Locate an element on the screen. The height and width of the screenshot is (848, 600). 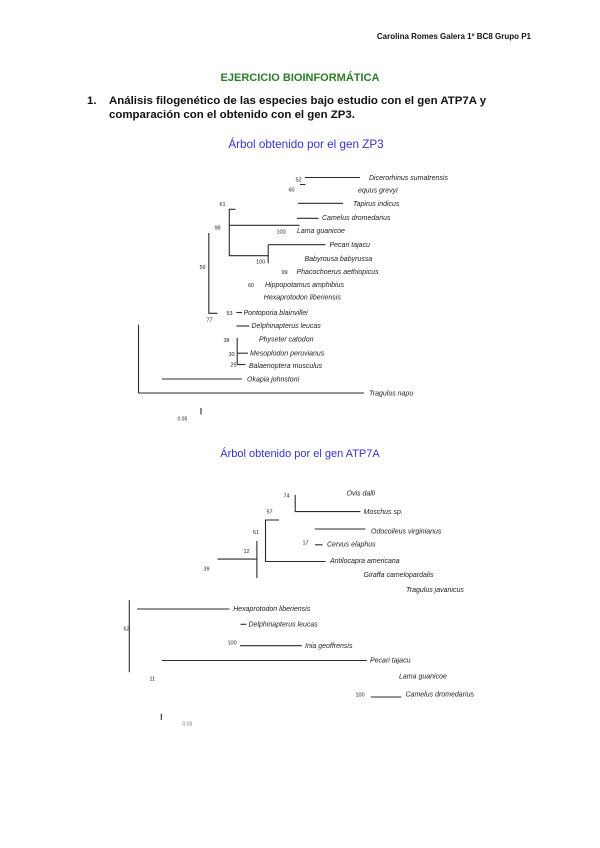
svg-text: Phacochoerus aethiopicus is located at coordinates (338, 272).